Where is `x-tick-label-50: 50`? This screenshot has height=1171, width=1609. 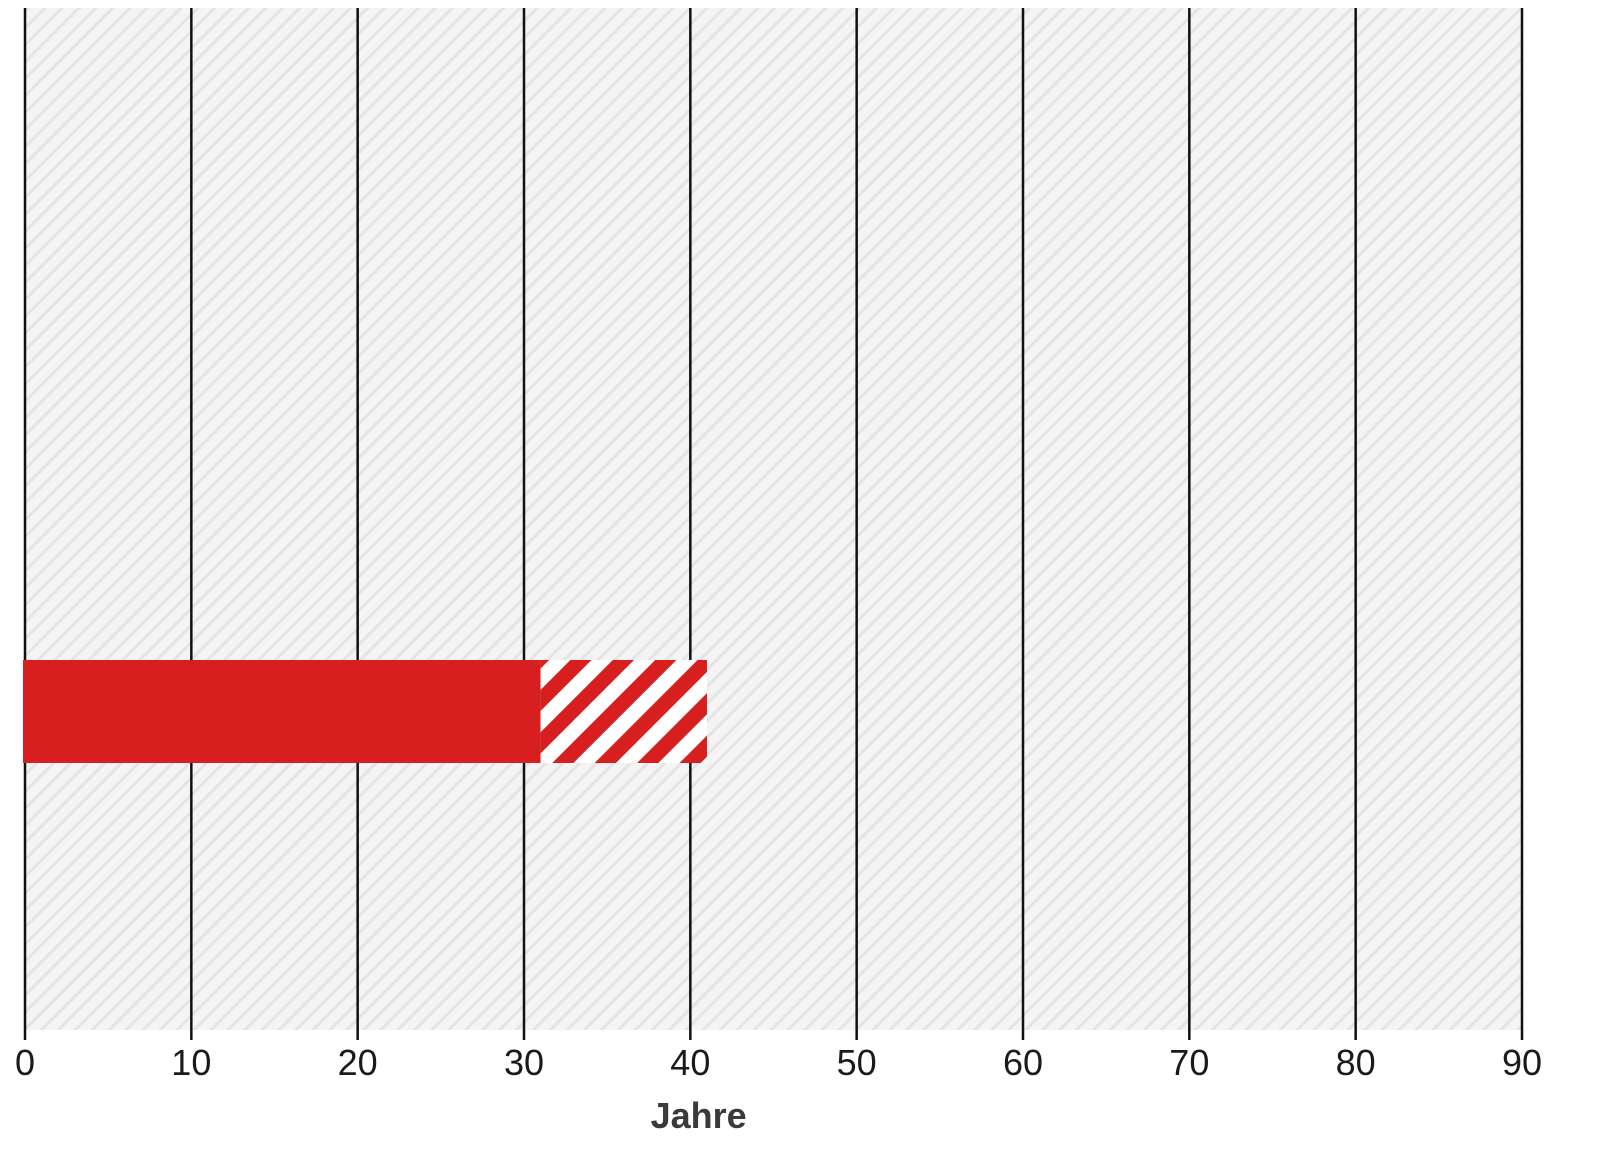 x-tick-label-50: 50 is located at coordinates (857, 1062).